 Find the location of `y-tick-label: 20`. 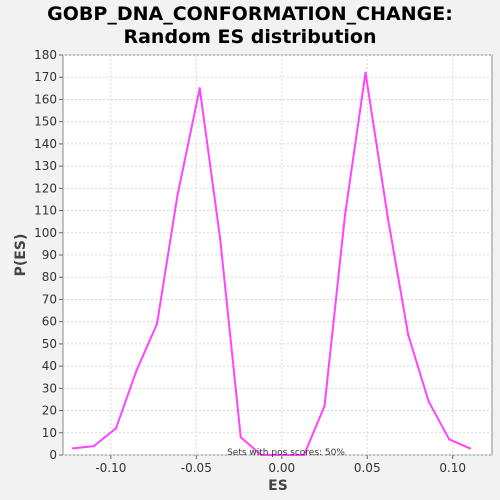

y-tick-label: 20 is located at coordinates (49, 411).